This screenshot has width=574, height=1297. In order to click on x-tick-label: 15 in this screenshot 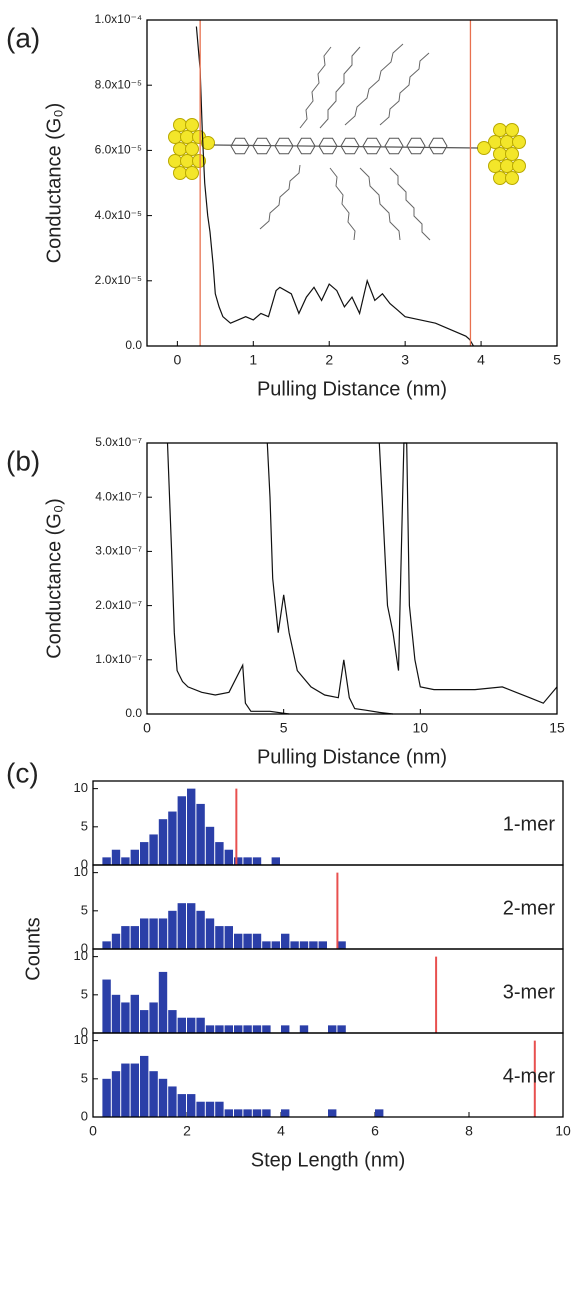, I will do `click(557, 728)`.